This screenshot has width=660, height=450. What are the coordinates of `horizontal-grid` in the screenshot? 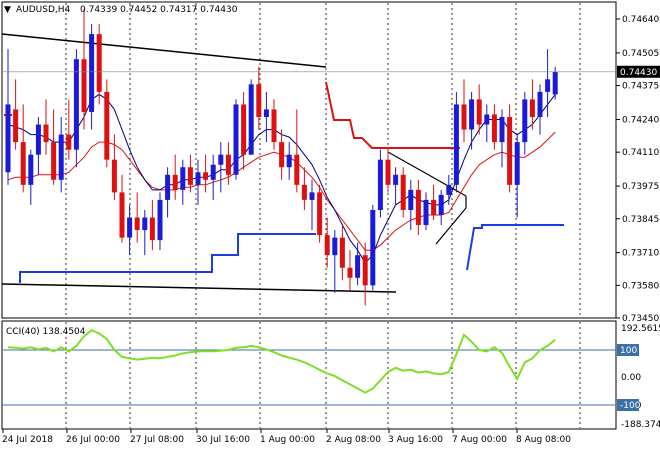 It's located at (309, 377).